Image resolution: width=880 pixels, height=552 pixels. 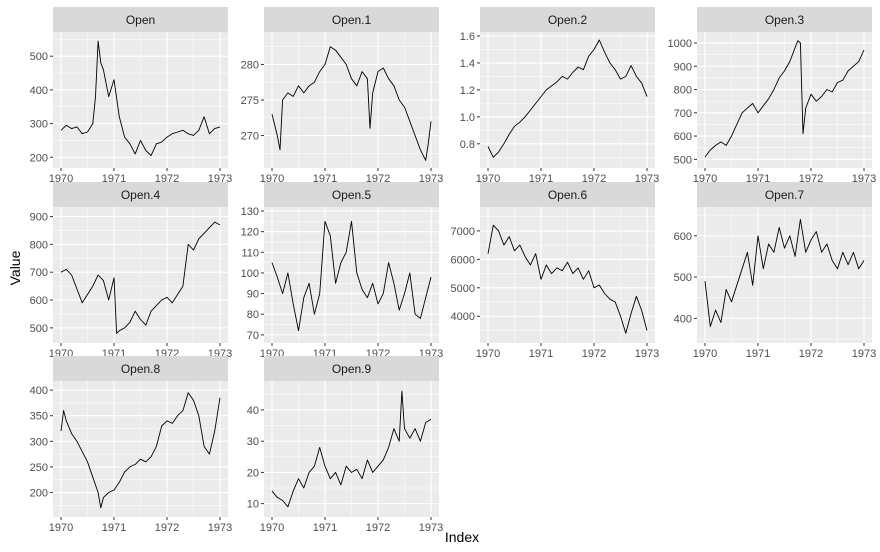 I want to click on x-axis-title: Index, so click(x=462, y=537).